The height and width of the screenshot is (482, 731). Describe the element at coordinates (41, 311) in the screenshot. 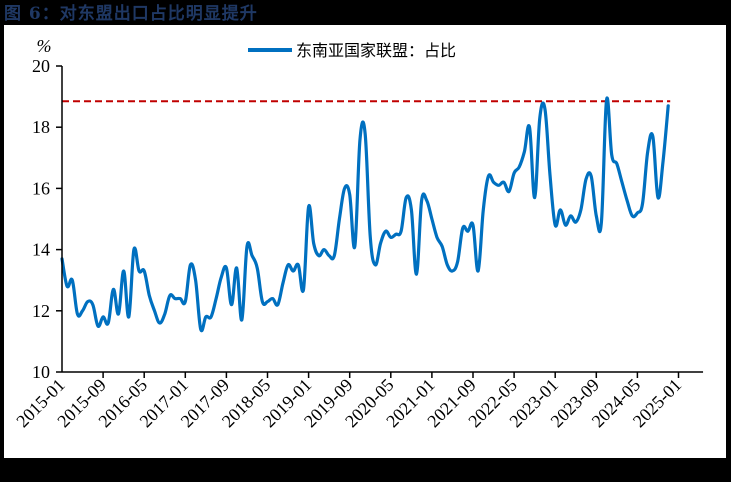

I see `y-tick-label: 12` at that location.